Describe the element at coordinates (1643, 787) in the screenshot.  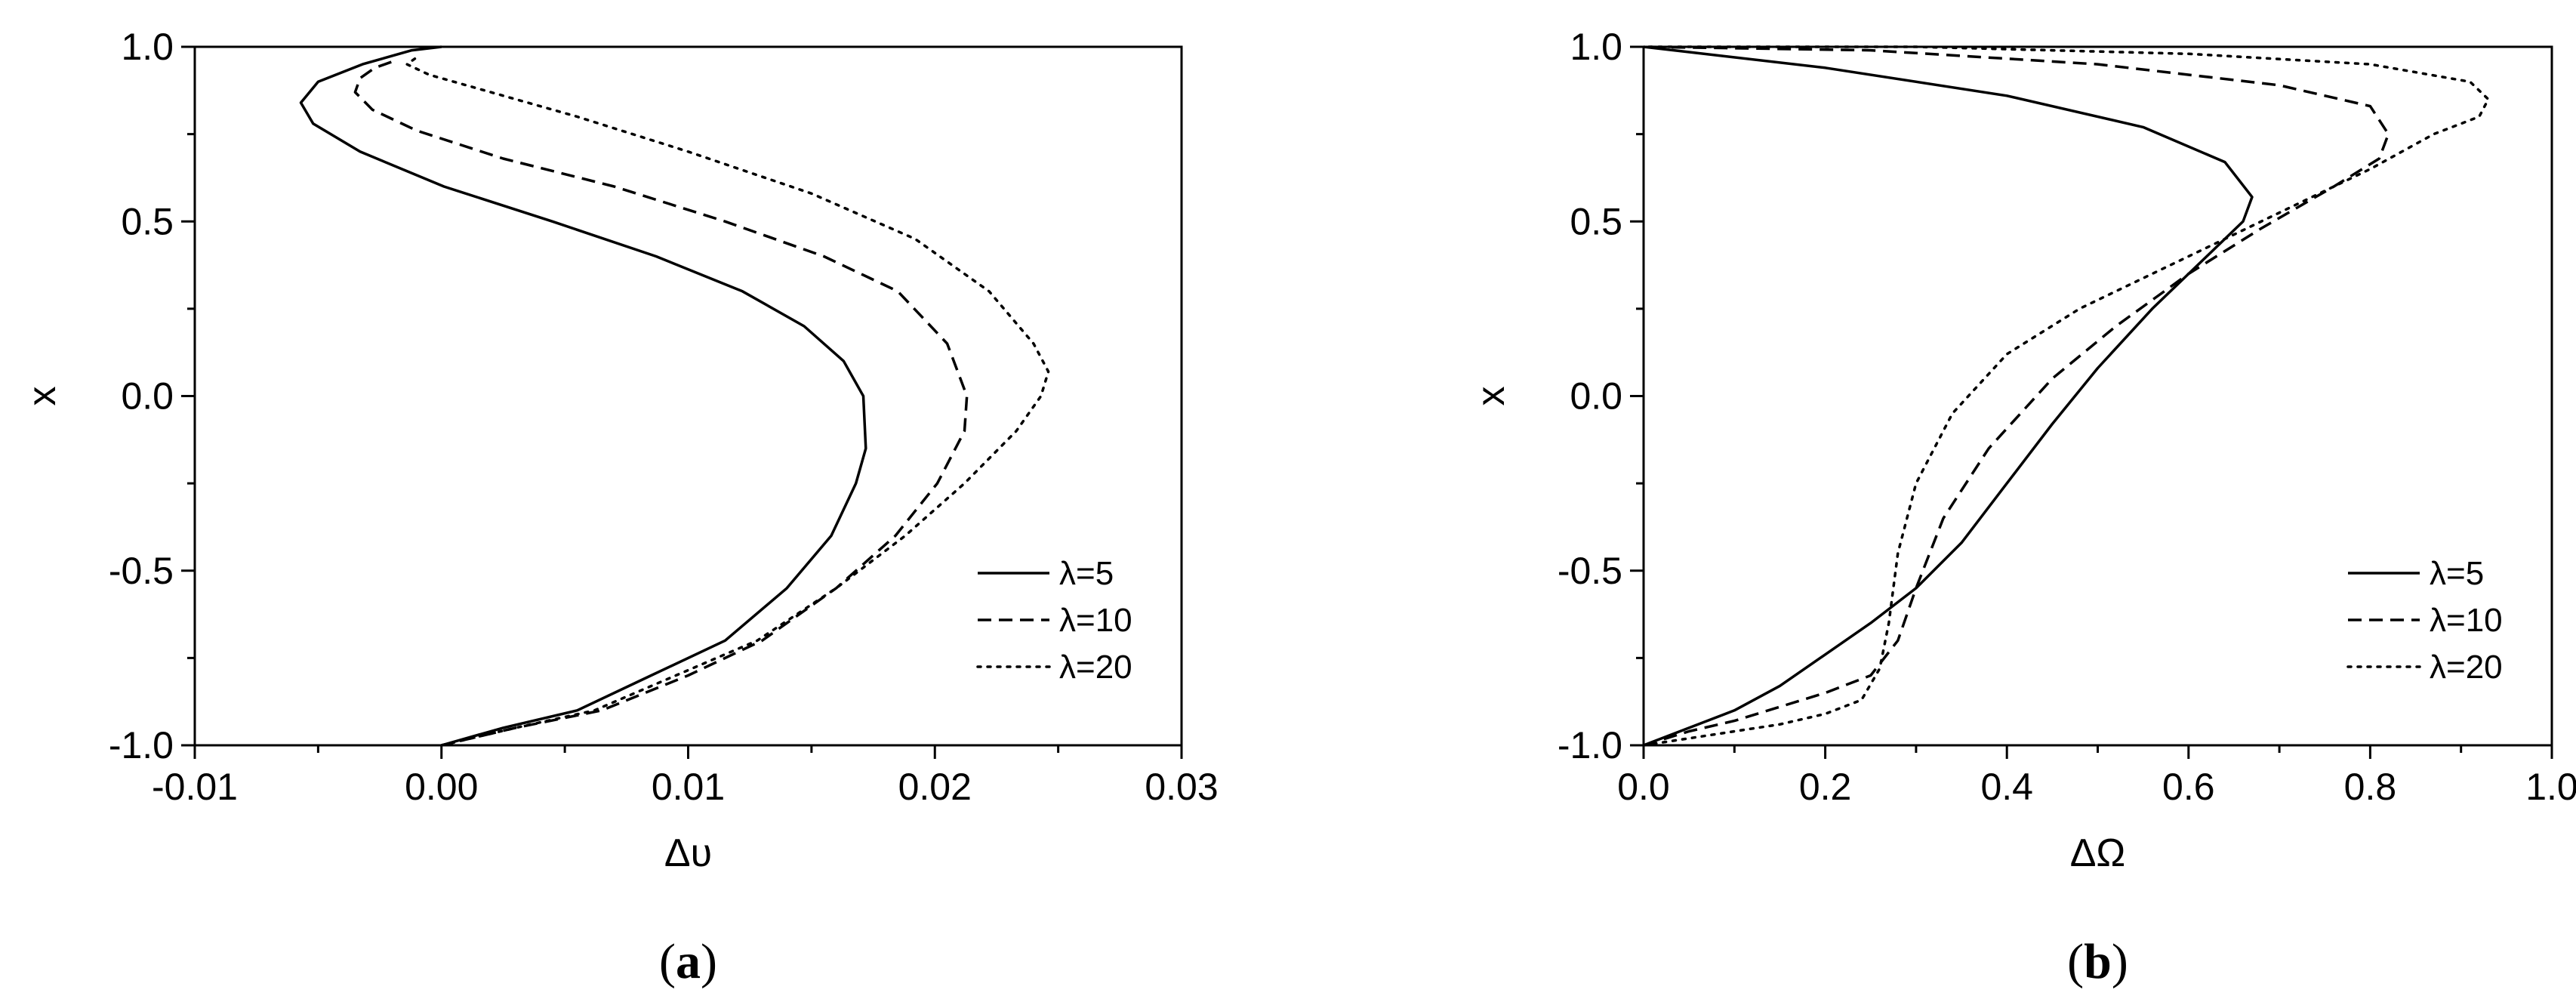
I see `x-tick-label: 0.0` at that location.